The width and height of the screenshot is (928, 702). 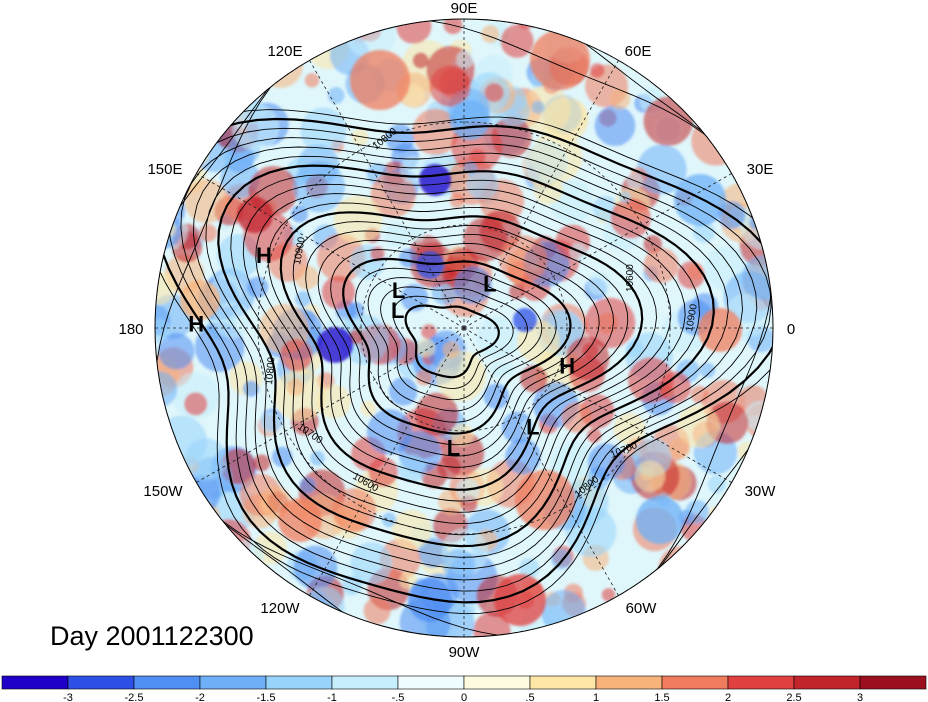 What do you see at coordinates (398, 697) in the screenshot?
I see `colorbar-tick-label: -.5` at bounding box center [398, 697].